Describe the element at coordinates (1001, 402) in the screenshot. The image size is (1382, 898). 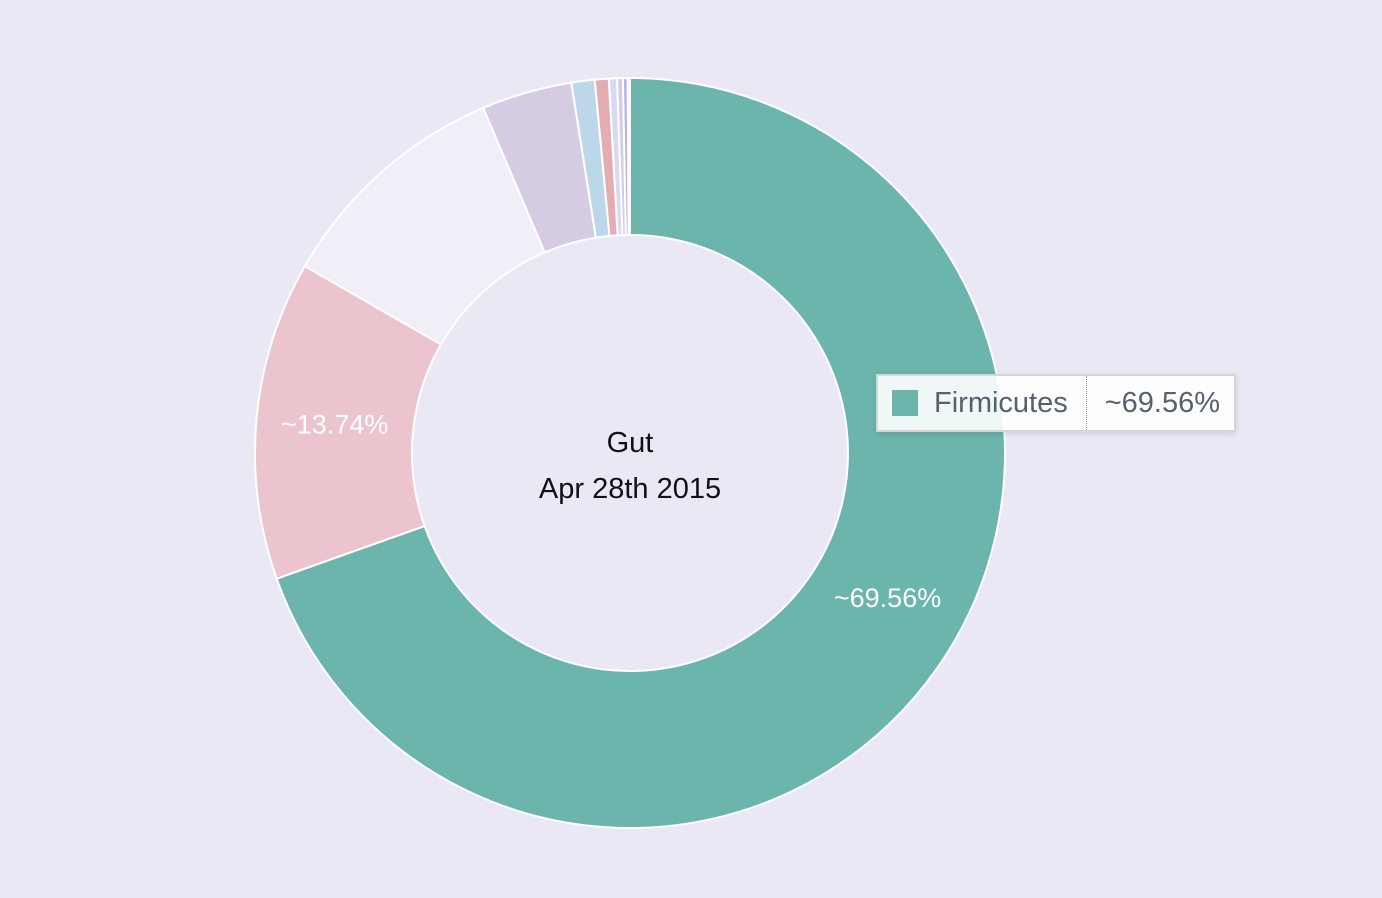
I see `tooltip-series-name: Firmicutes` at that location.